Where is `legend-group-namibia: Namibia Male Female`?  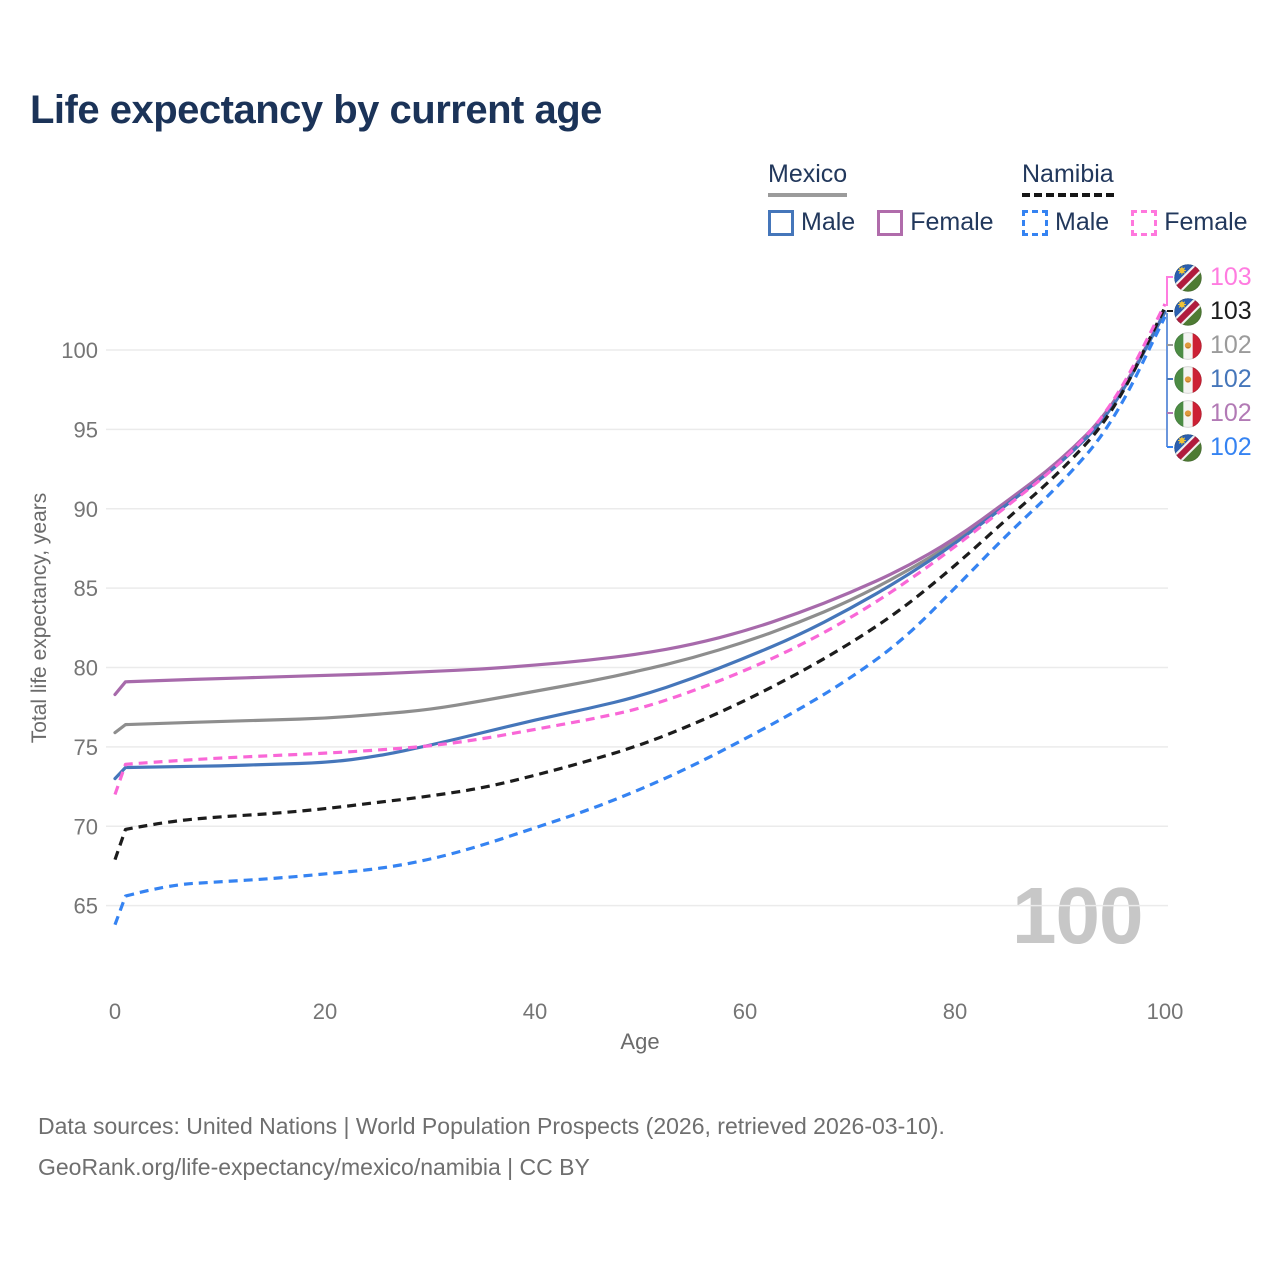 legend-group-namibia: Namibia Male Female is located at coordinates (1135, 198).